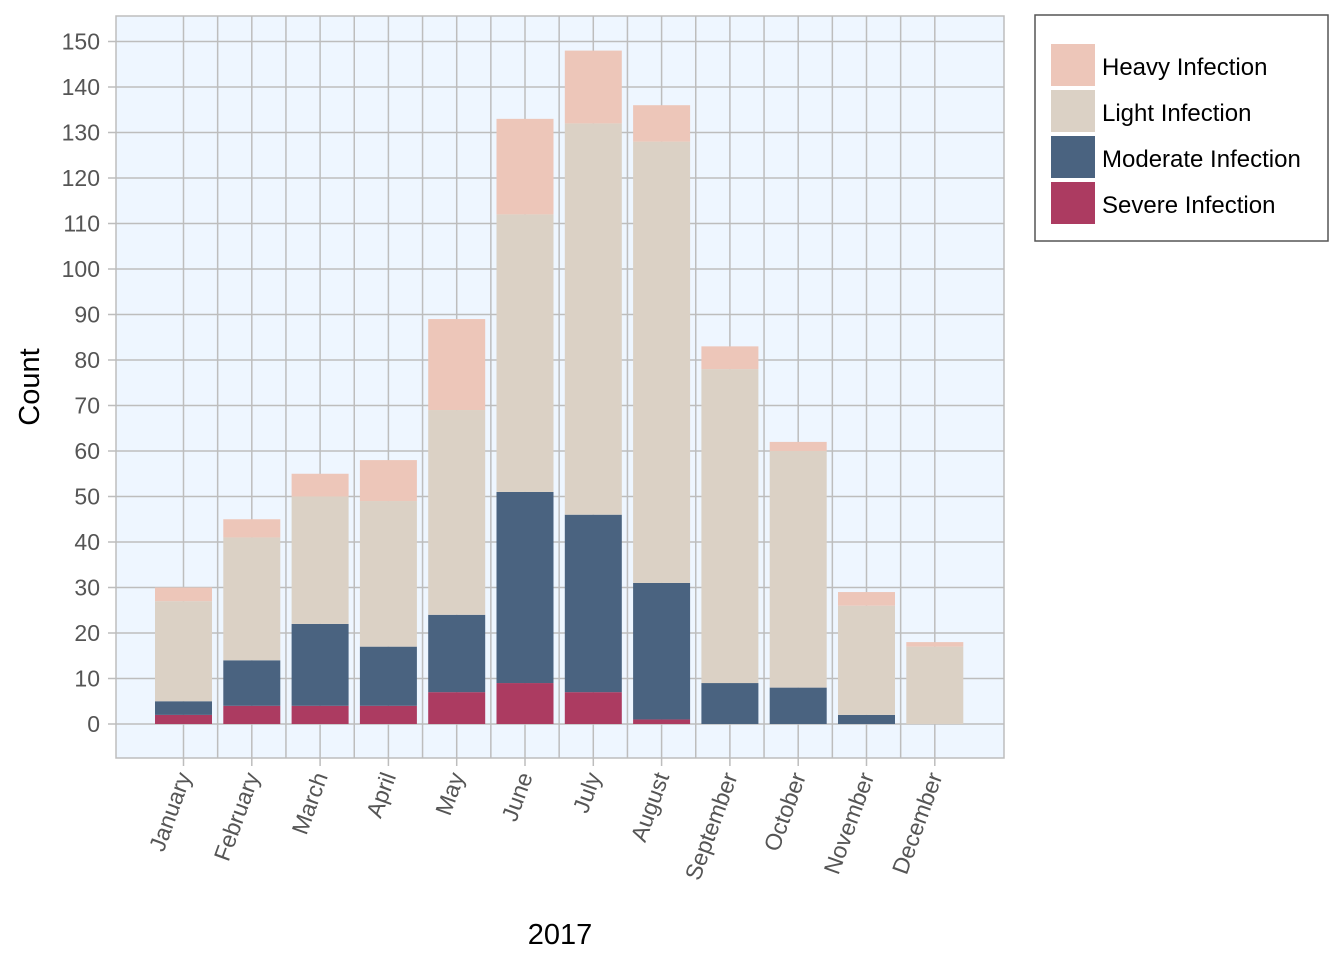  What do you see at coordinates (310, 803) in the screenshot?
I see `x-tick-label: March` at bounding box center [310, 803].